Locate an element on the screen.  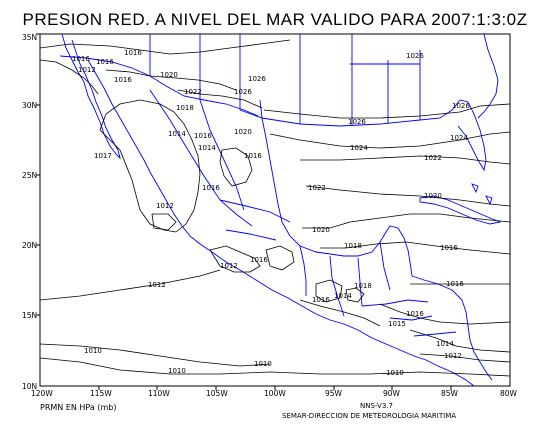
lon-tick: 95W is located at coordinates (334, 393).